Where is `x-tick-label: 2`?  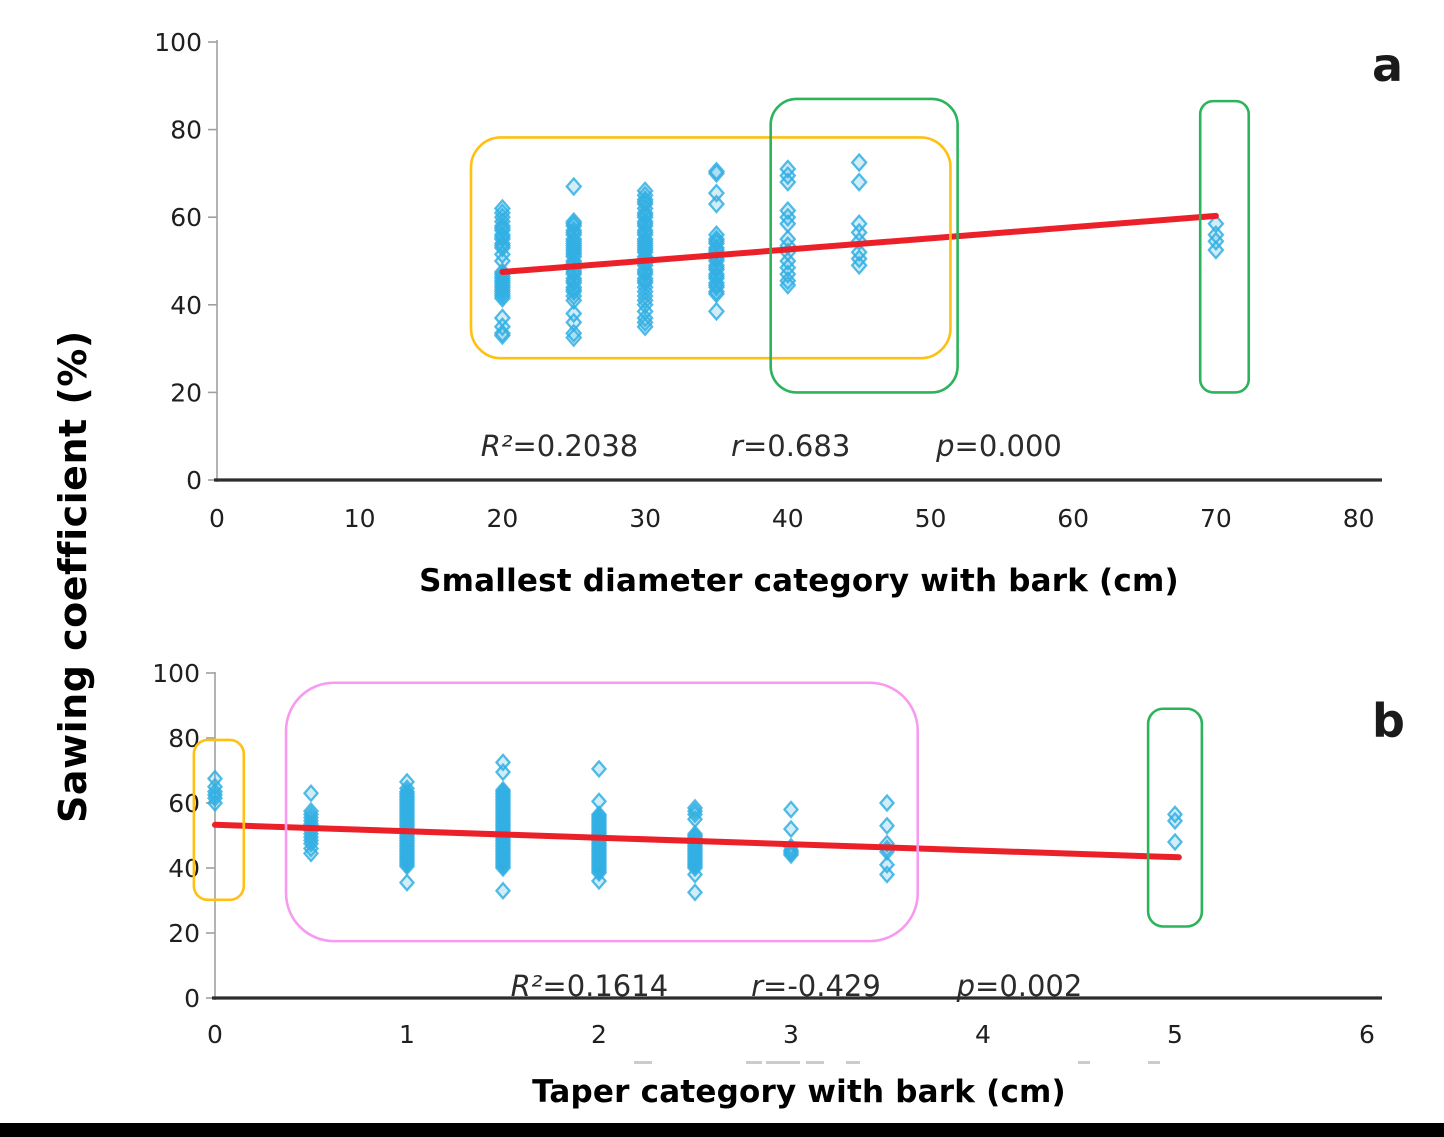 x-tick-label: 2 is located at coordinates (599, 1034).